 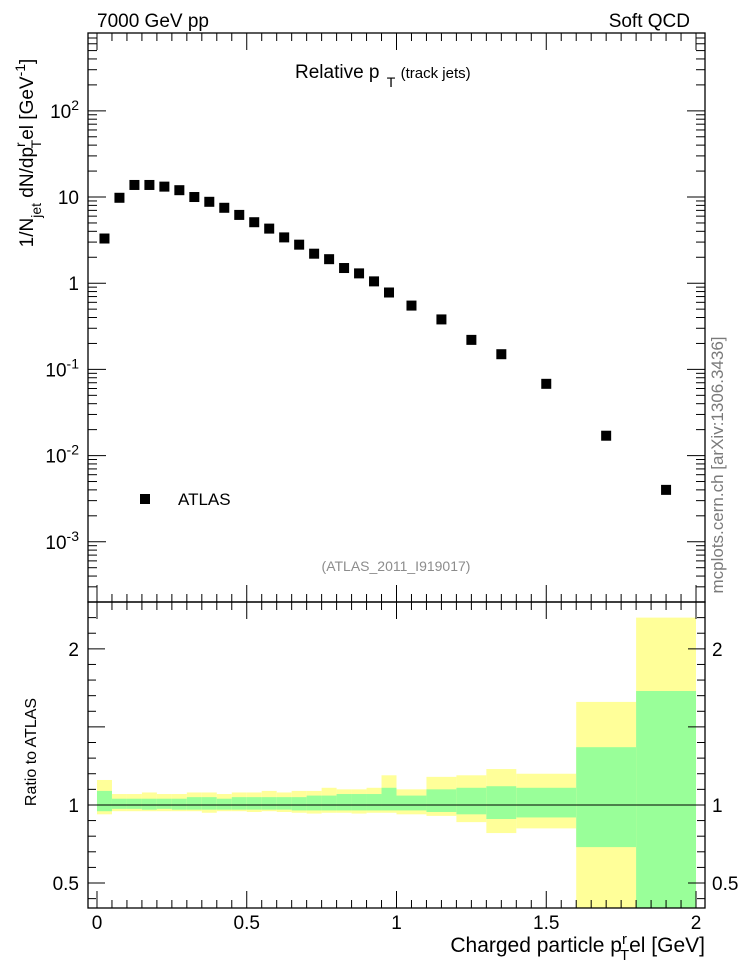 I want to click on ratio-x-tick-labels: 0 0.5 1 1.5 2, so click(x=397, y=923).